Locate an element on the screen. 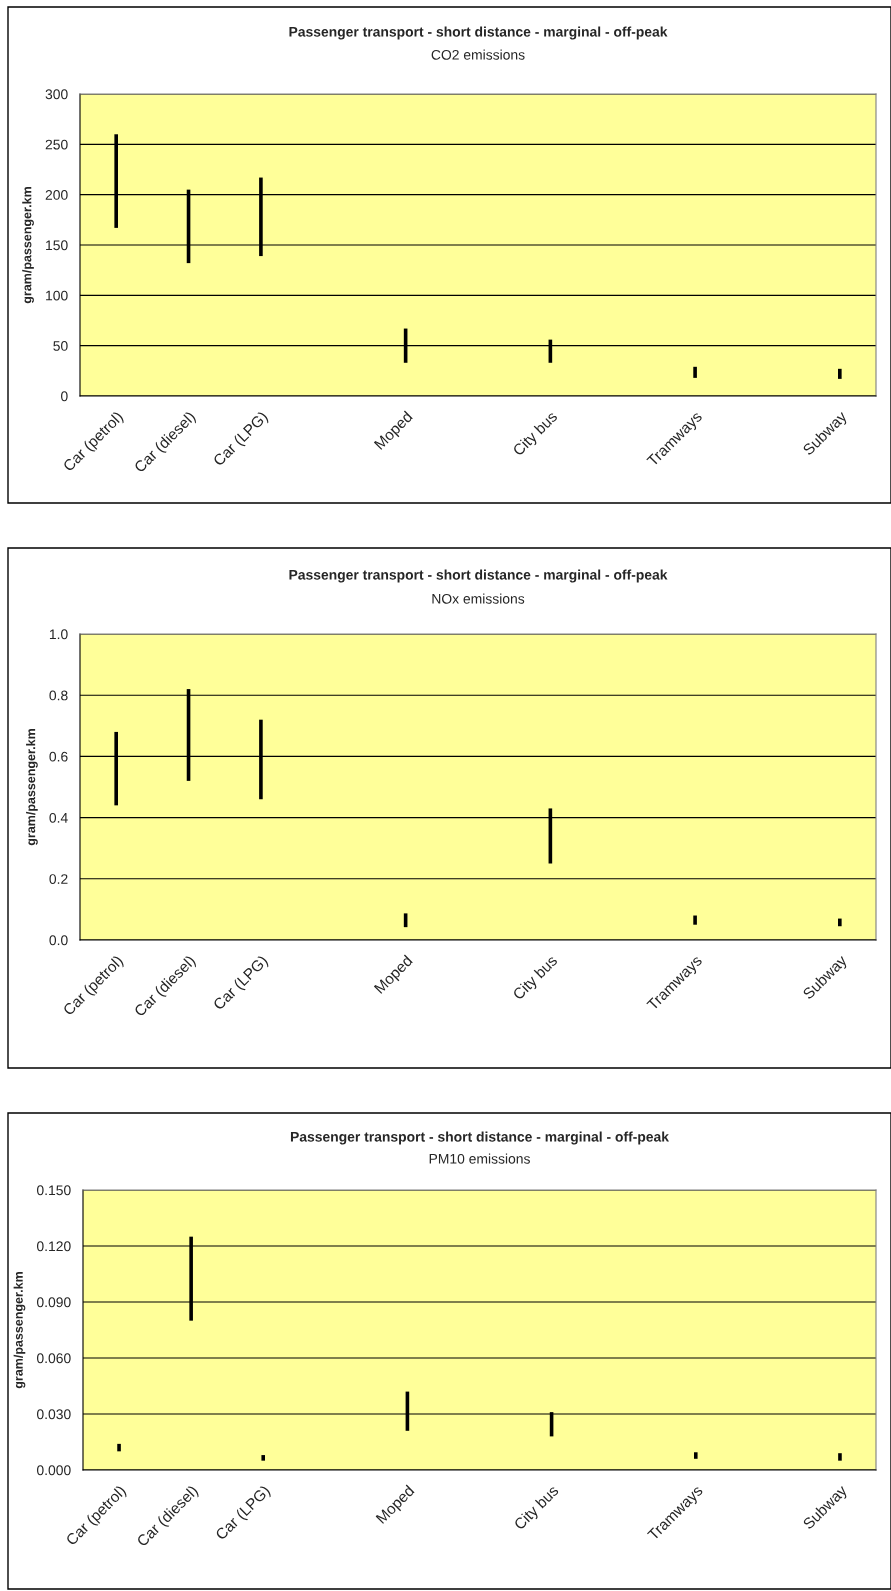 The image size is (891, 1591). y-tick-label: 0.120 is located at coordinates (53, 1246).